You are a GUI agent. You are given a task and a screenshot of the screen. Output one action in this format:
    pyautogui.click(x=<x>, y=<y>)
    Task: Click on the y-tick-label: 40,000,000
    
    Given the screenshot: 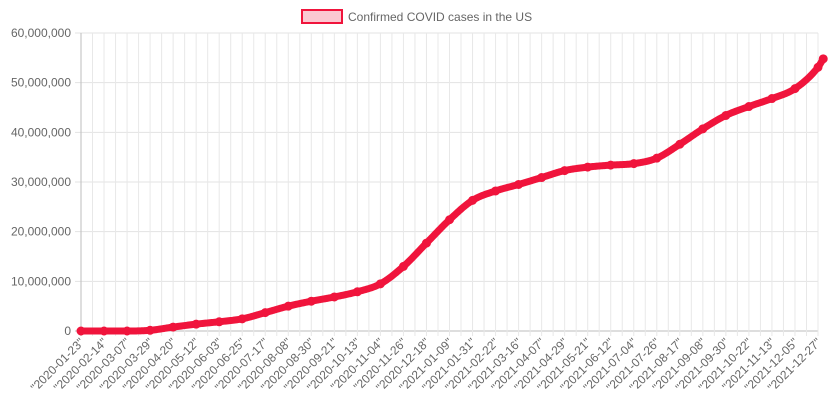 What is the action you would take?
    pyautogui.click(x=41, y=132)
    